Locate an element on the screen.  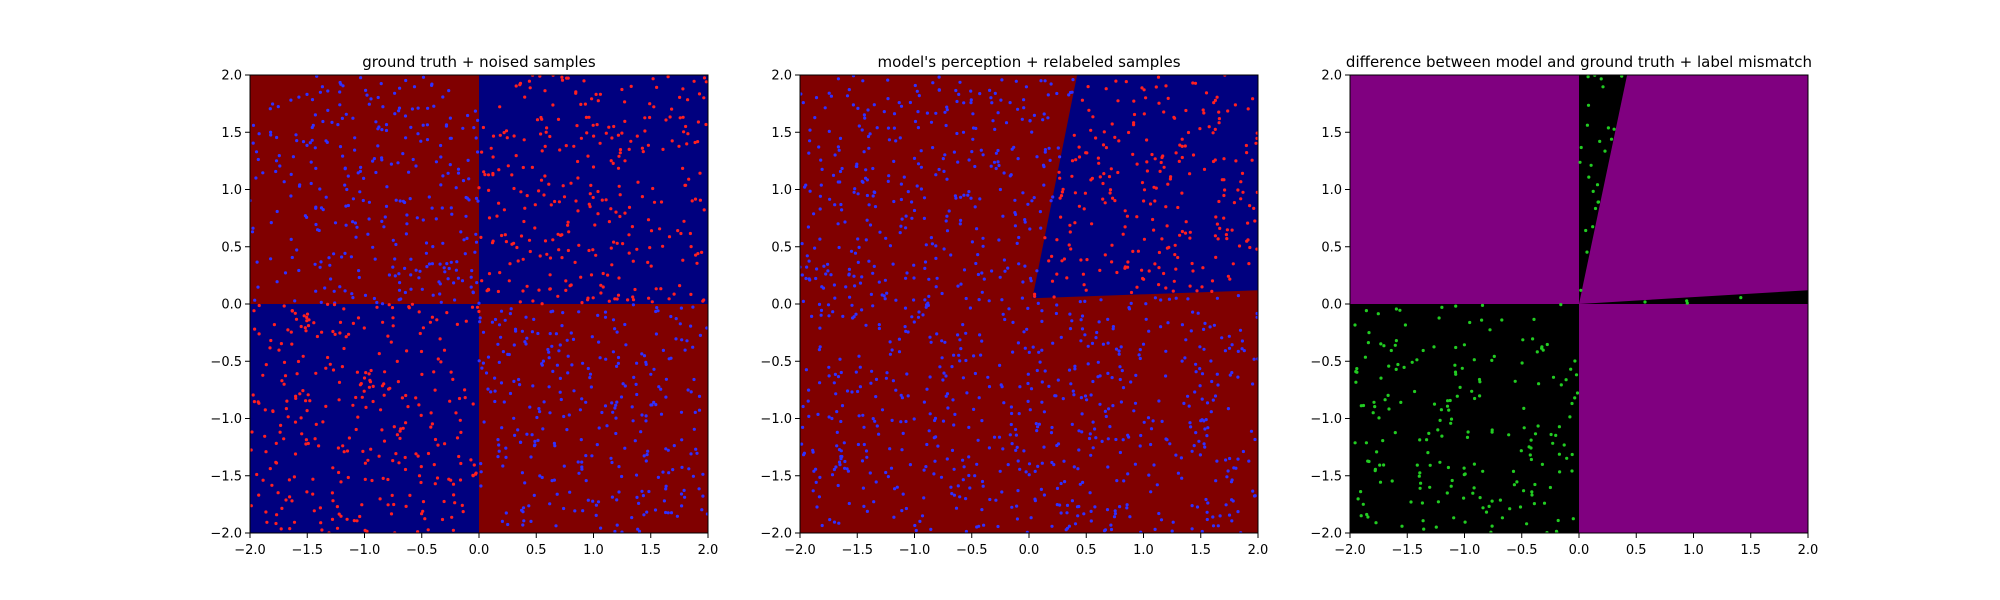
x-tick-label: 1.0 is located at coordinates (1693, 550).